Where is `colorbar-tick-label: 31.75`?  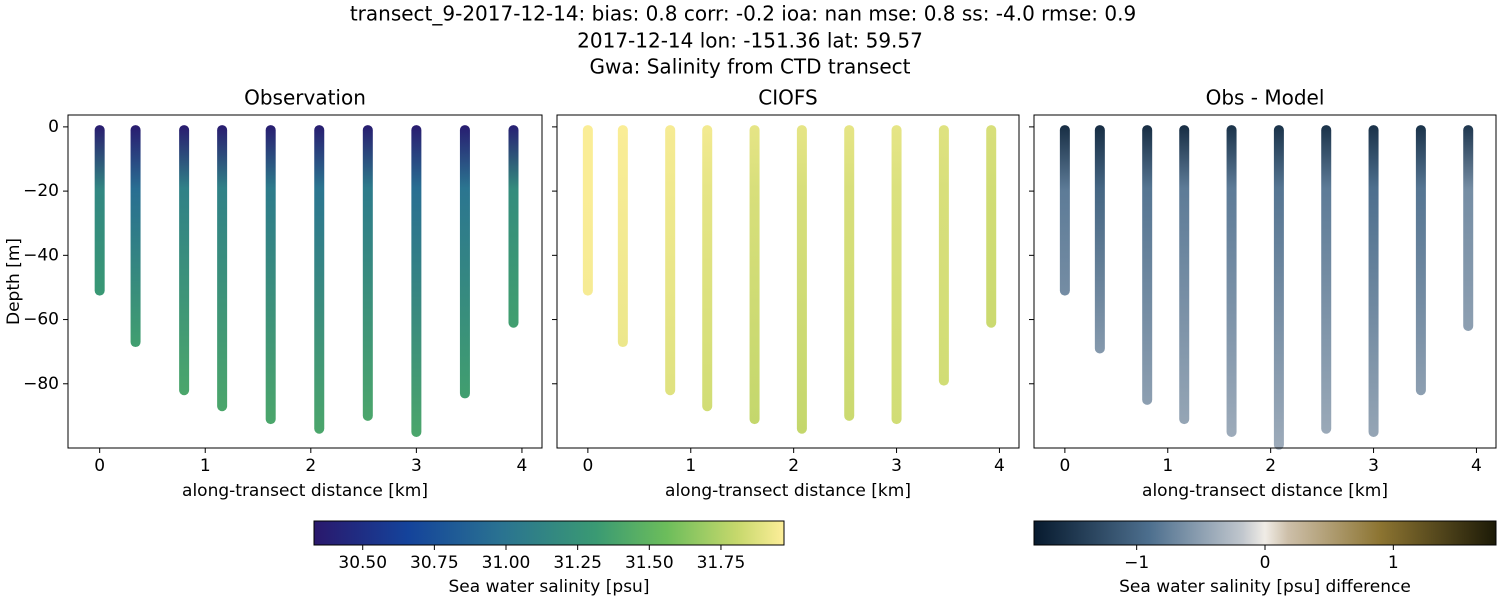
colorbar-tick-label: 31.75 is located at coordinates (721, 563).